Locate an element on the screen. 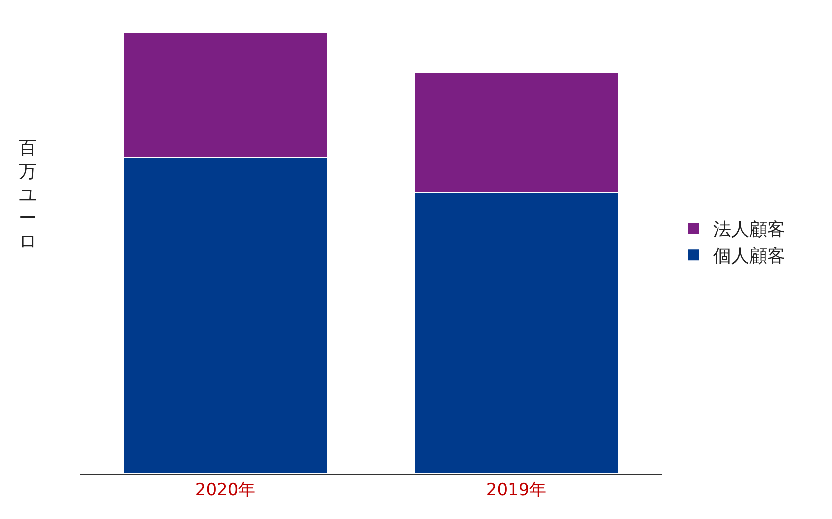  x-tick-label: 2019年 is located at coordinates (516, 490).